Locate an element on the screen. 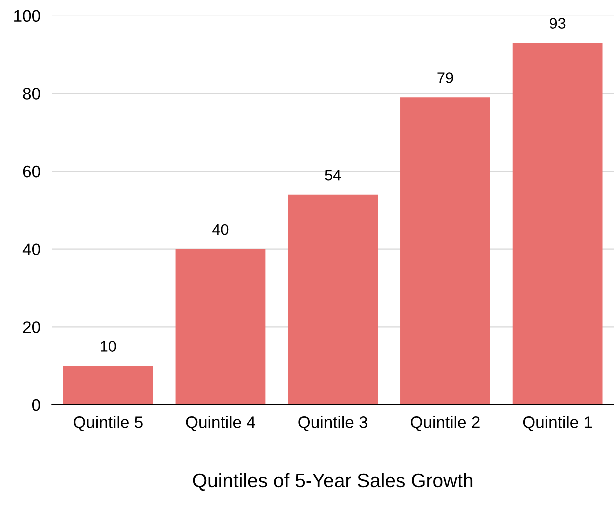 Image resolution: width=614 pixels, height=512 pixels. y-tick-label: 100 is located at coordinates (27, 16).